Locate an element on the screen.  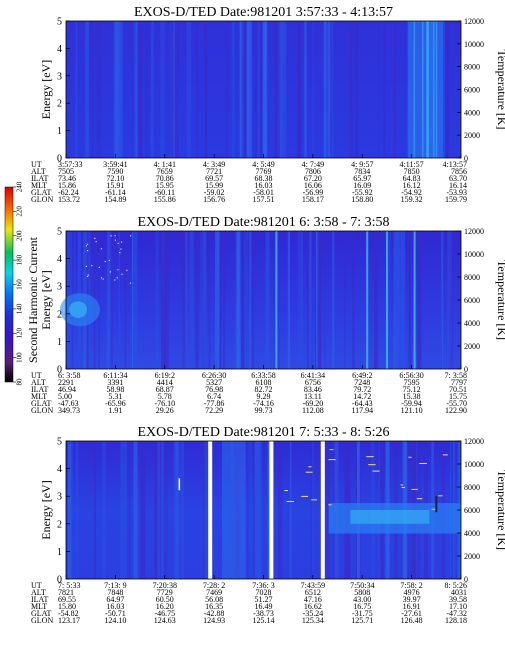
ephemeris-value: 158.17 is located at coordinates (313, 199).